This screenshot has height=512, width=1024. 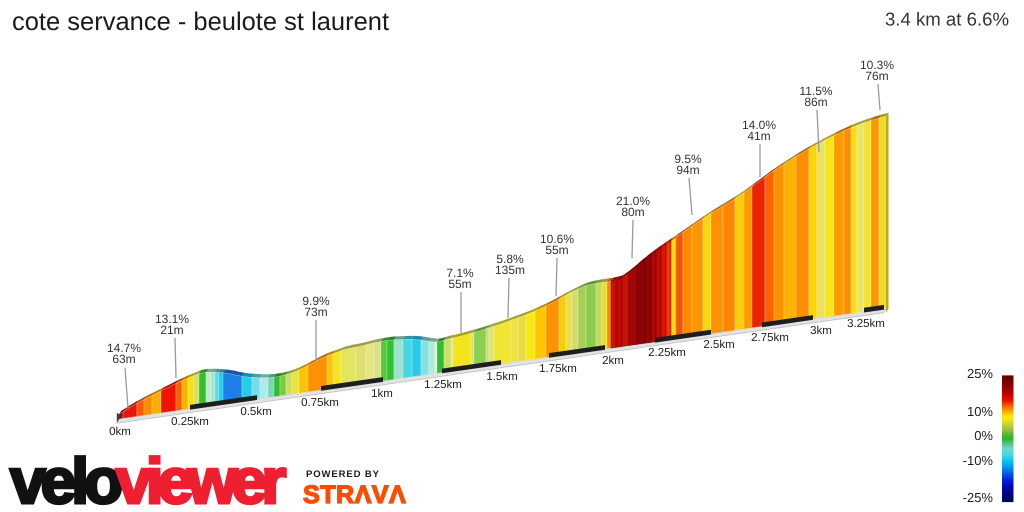 What do you see at coordinates (316, 301) in the screenshot?
I see `svg-text: 9.9%` at bounding box center [316, 301].